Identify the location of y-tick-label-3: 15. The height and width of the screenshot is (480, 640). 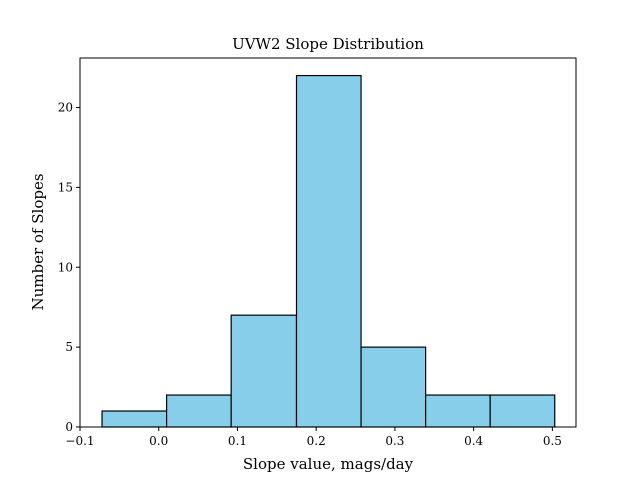
(65, 187).